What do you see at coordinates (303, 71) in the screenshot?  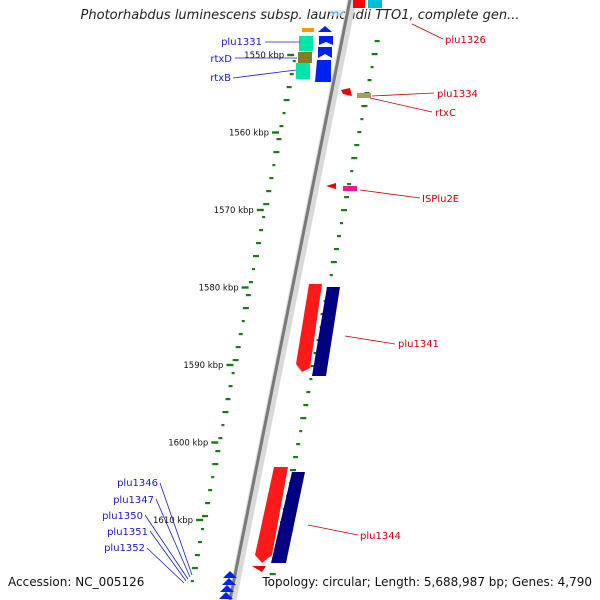 I see `gene-rtxB` at bounding box center [303, 71].